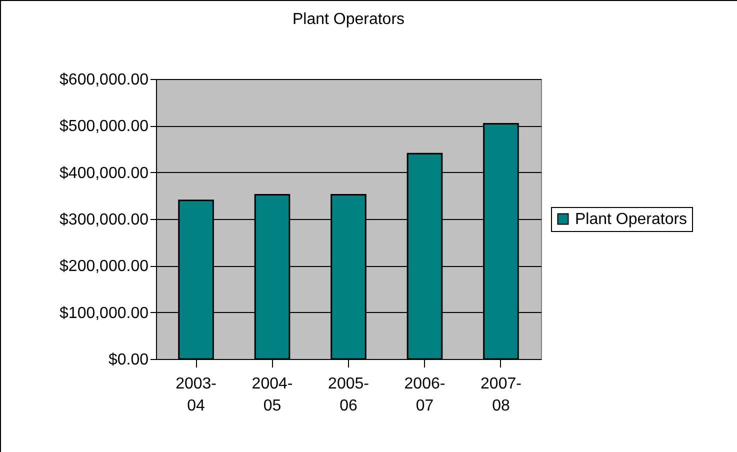 Image resolution: width=737 pixels, height=452 pixels. What do you see at coordinates (348, 395) in the screenshot?
I see `x-tick-label: 2005-06` at bounding box center [348, 395].